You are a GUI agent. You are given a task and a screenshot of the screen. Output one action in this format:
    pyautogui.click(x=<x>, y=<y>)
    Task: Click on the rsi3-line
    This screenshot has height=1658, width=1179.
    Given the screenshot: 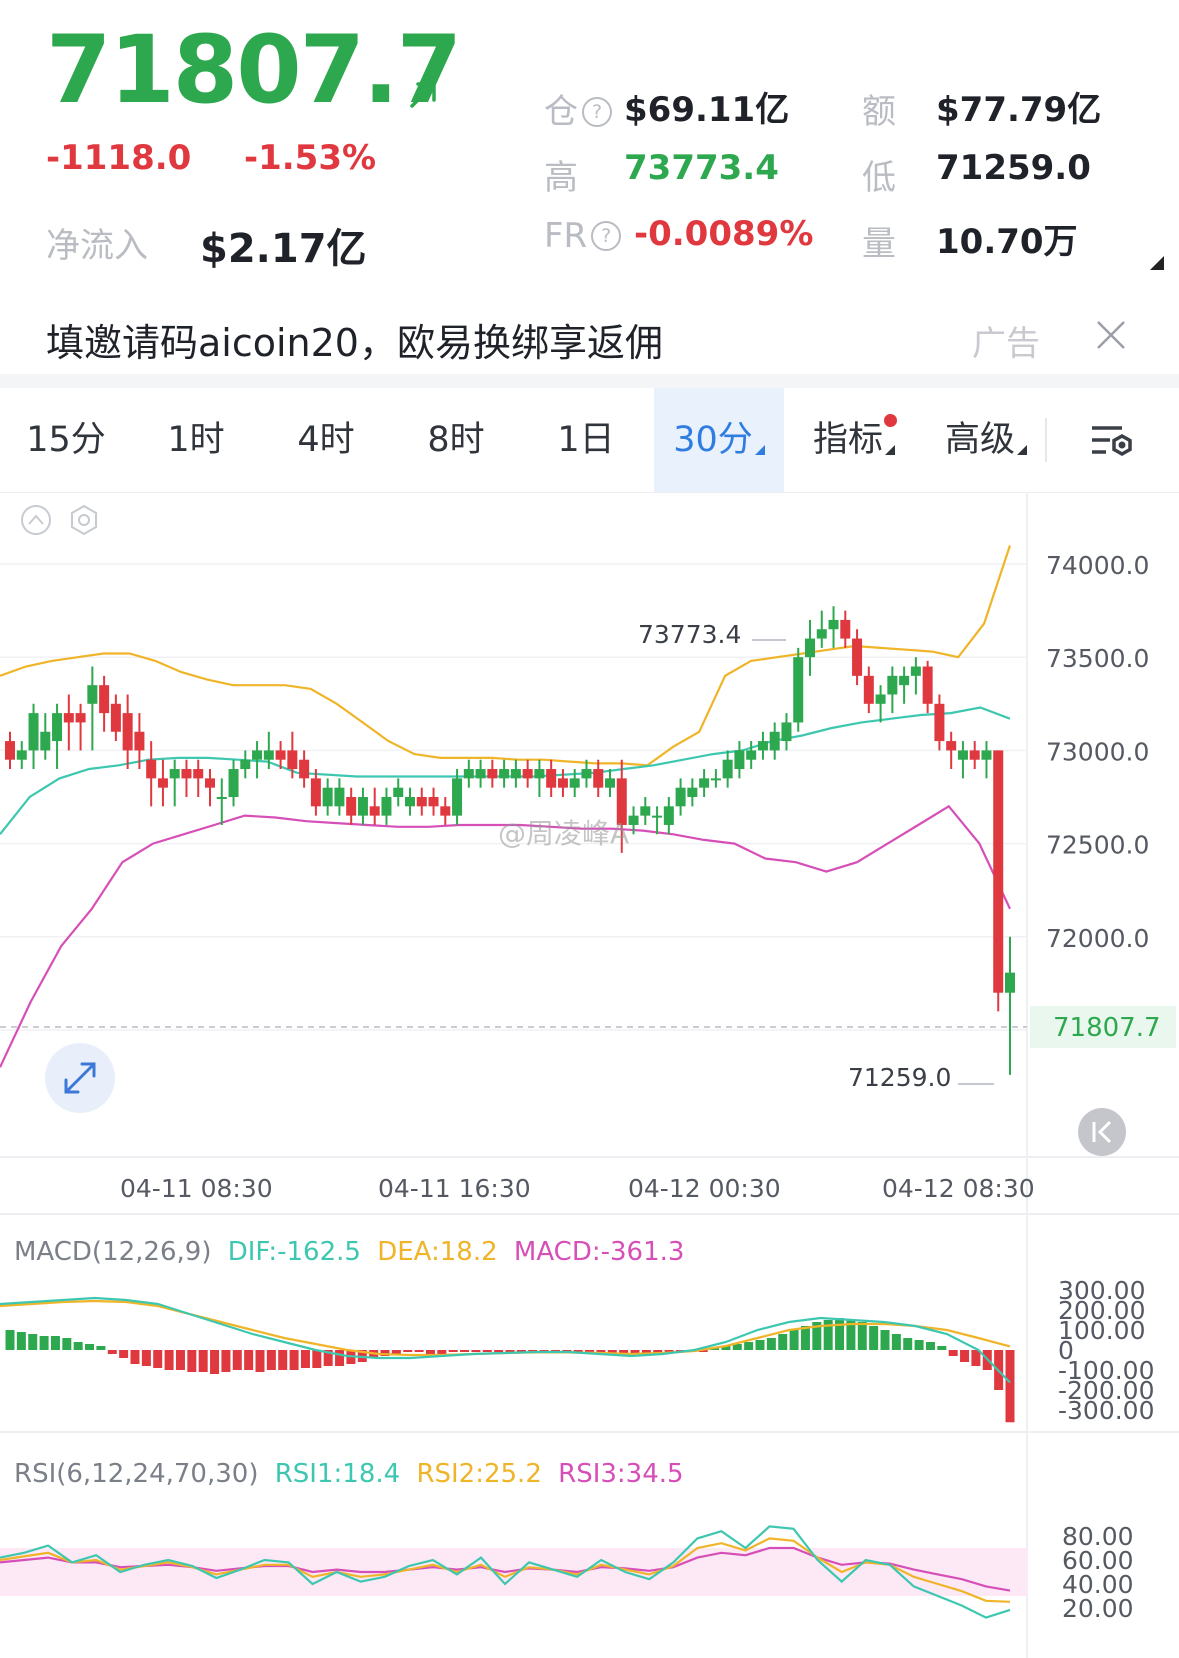 What is the action you would take?
    pyautogui.click(x=505, y=1569)
    